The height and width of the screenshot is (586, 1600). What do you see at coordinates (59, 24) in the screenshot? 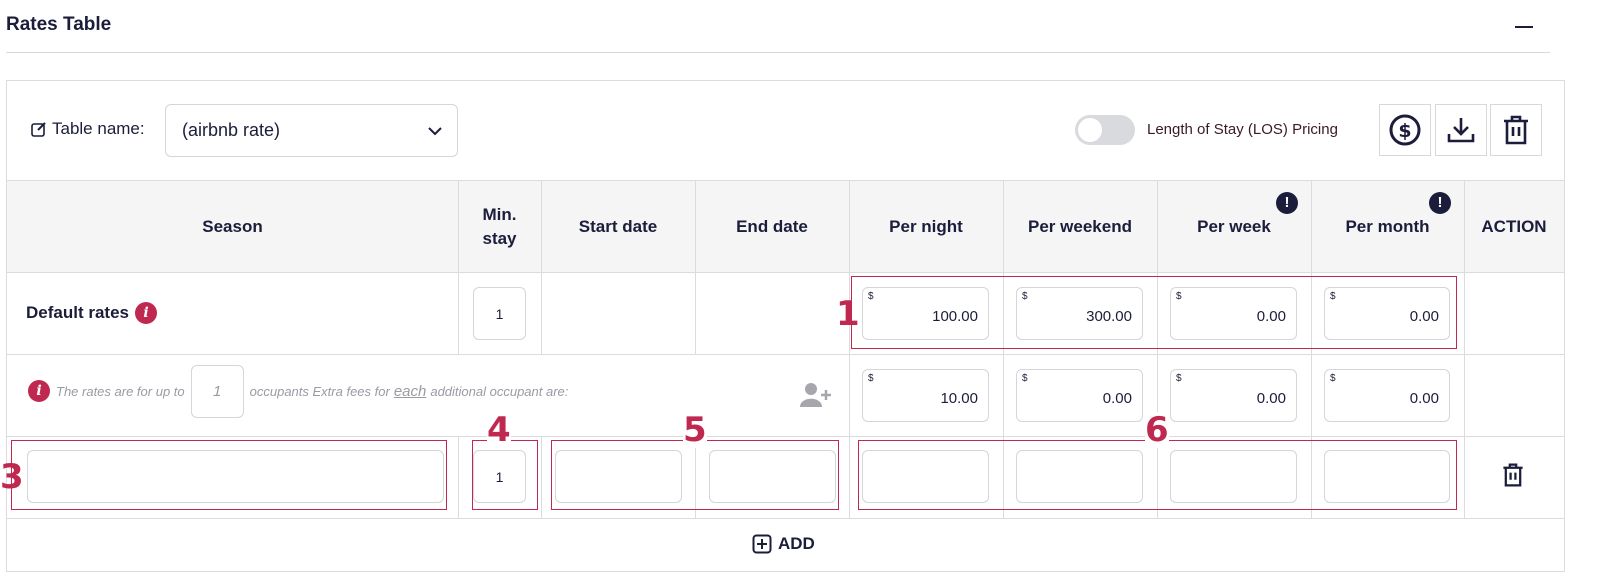
I see `section-title: Rates Table` at bounding box center [59, 24].